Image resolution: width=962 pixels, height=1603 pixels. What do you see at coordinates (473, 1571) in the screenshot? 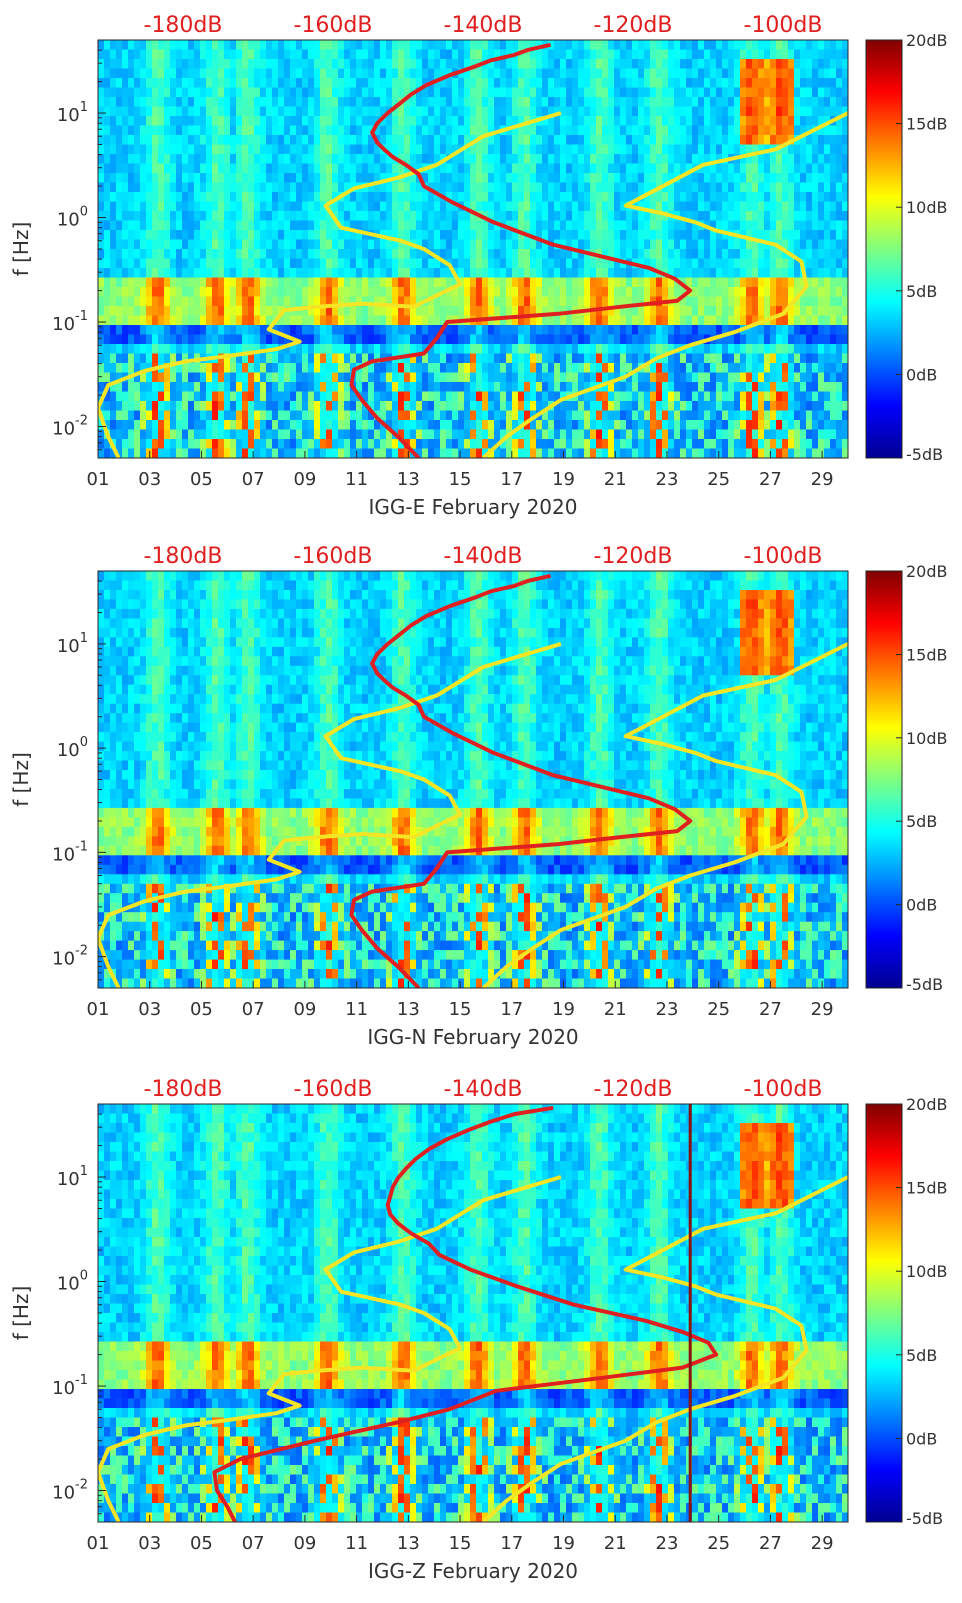
I see `x-axis-title: IGG-Z February 2020` at bounding box center [473, 1571].